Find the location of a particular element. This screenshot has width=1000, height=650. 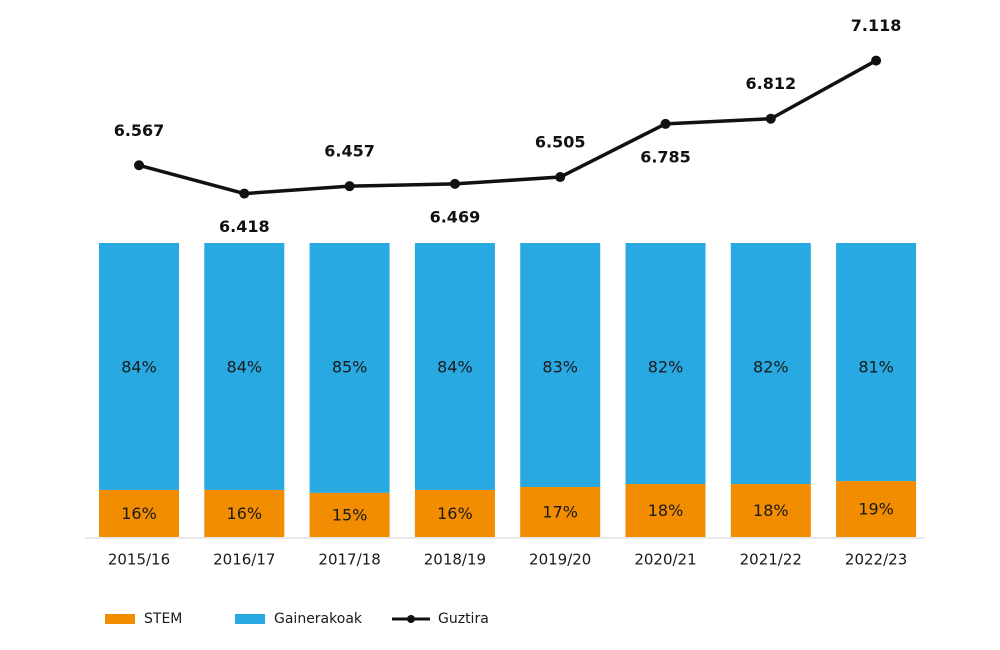

category-label-2018-19: 2018/19 is located at coordinates (455, 560).